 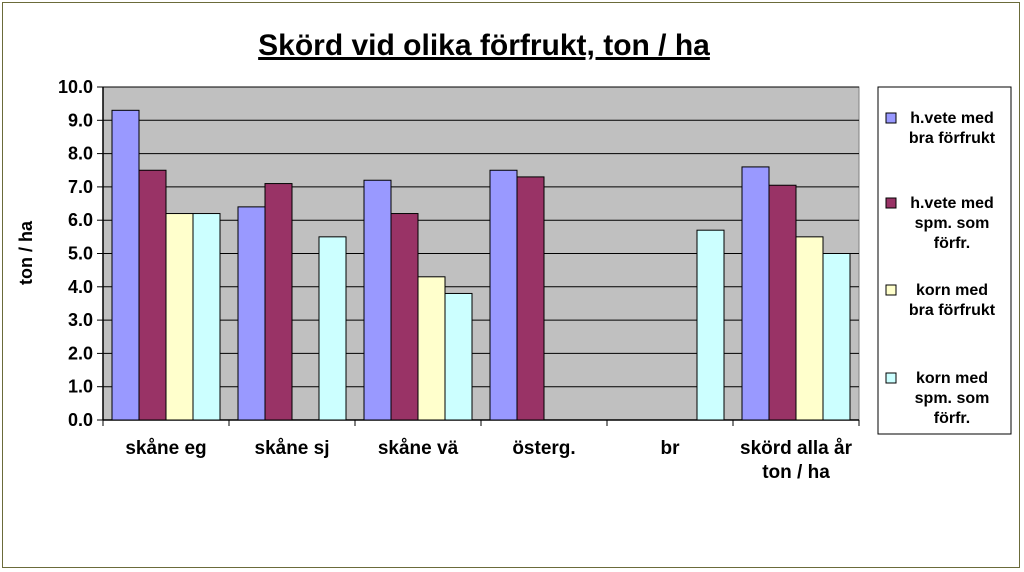 I want to click on y-tick-label: 1.0, so click(x=80, y=387).